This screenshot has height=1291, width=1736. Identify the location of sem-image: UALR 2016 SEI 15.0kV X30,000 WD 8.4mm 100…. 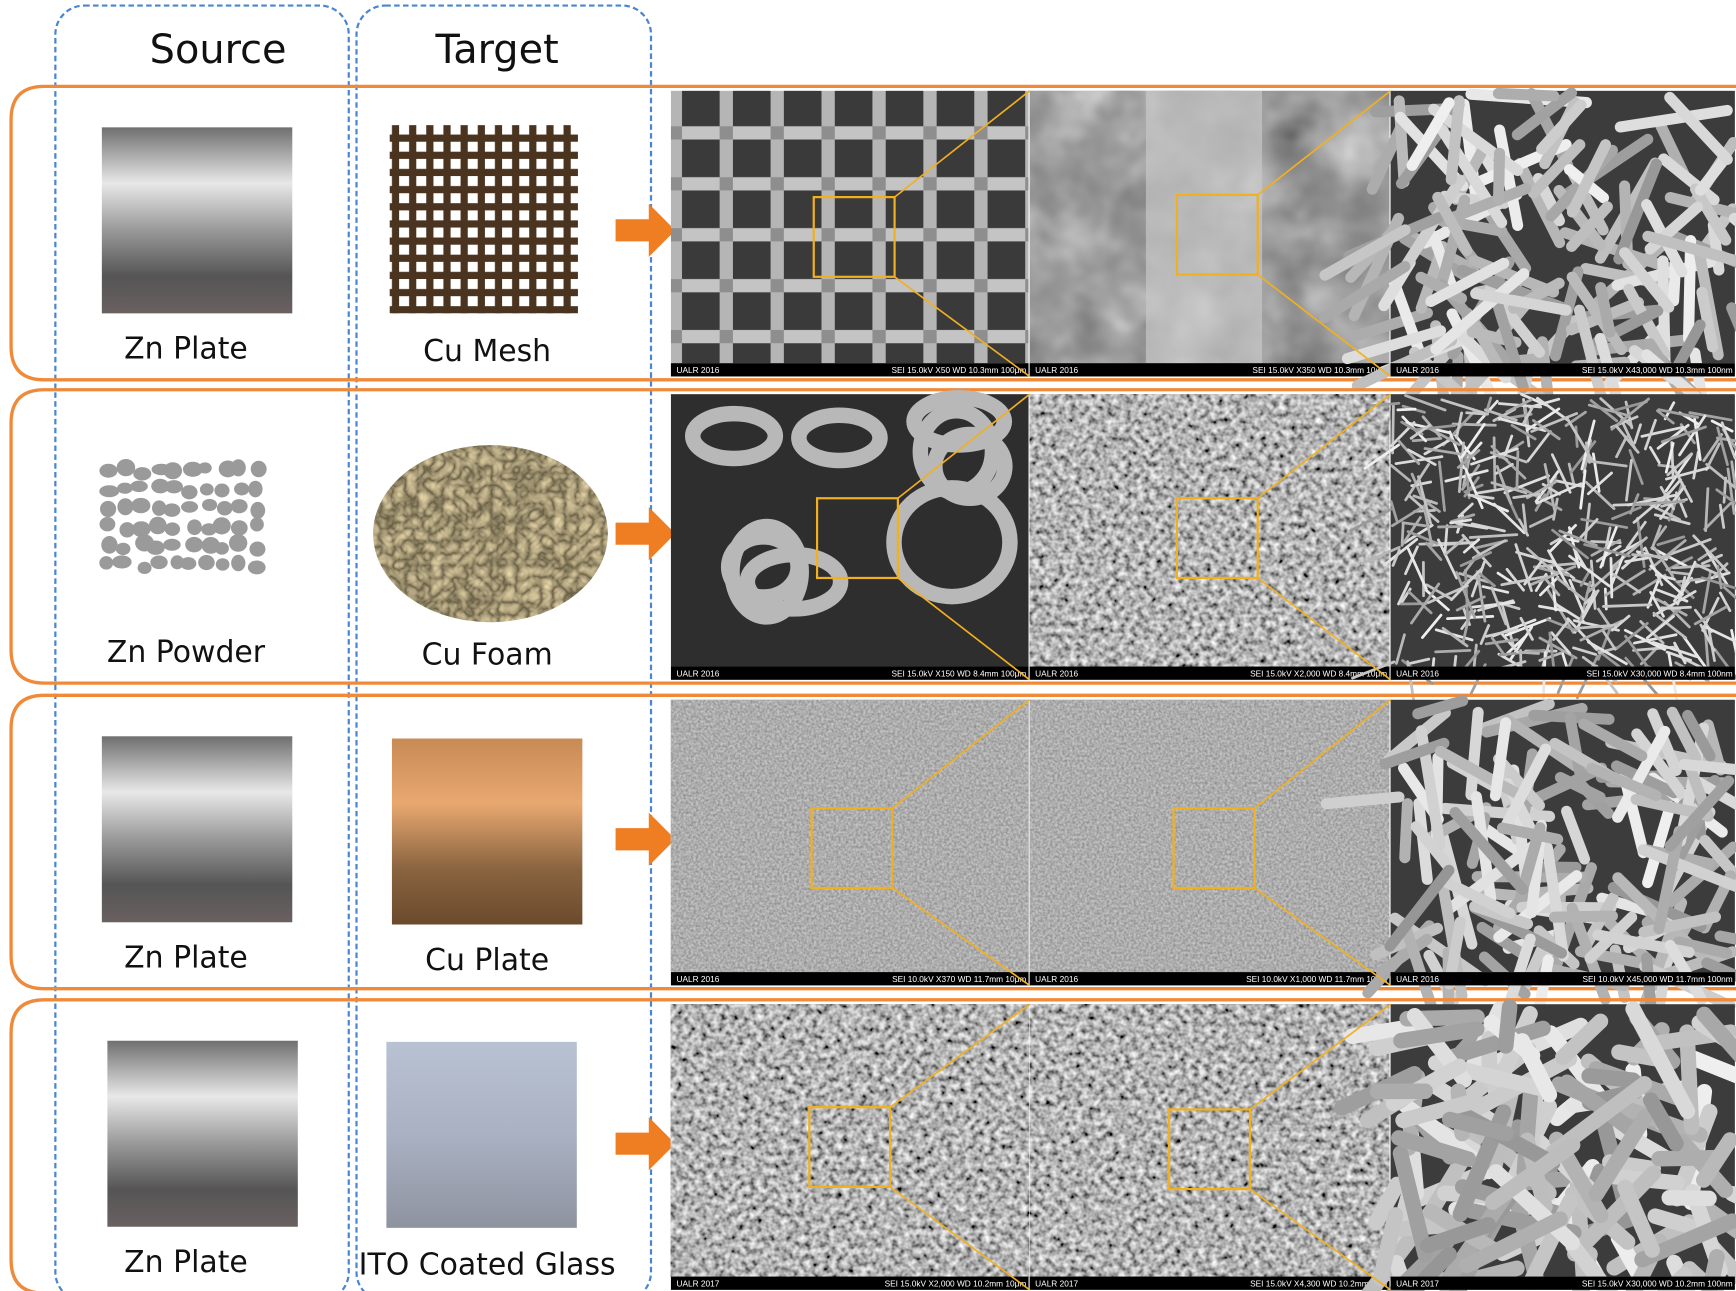
(1542, 550).